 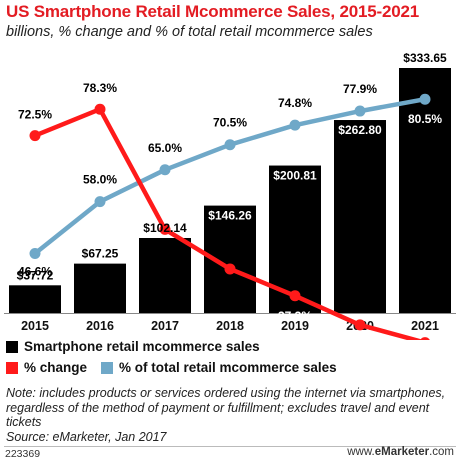 I want to click on change-point-2016, so click(x=100, y=109).